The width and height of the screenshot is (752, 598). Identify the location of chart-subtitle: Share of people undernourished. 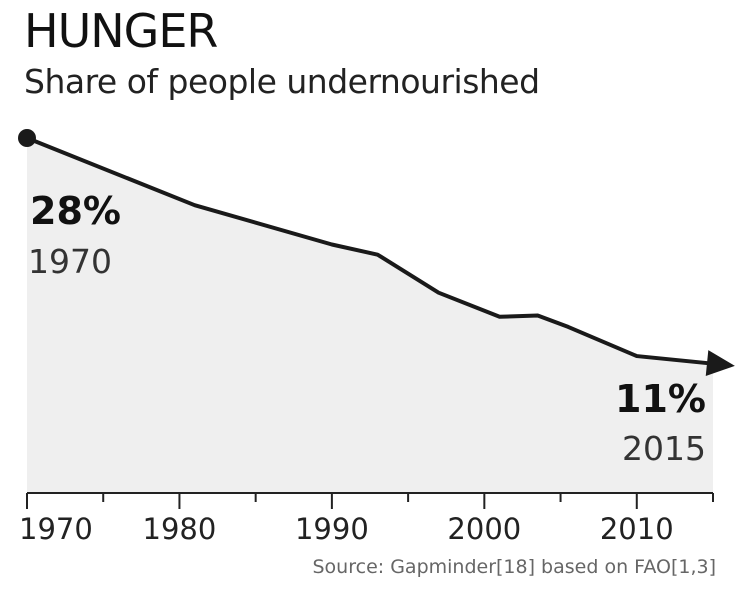
(282, 81).